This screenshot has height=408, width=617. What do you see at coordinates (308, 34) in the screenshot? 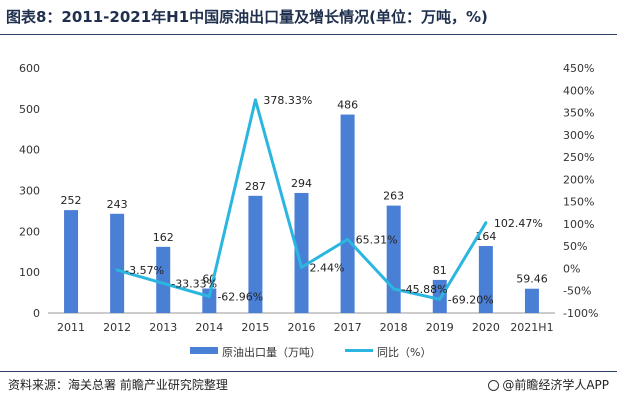
I see `title-divider` at bounding box center [308, 34].